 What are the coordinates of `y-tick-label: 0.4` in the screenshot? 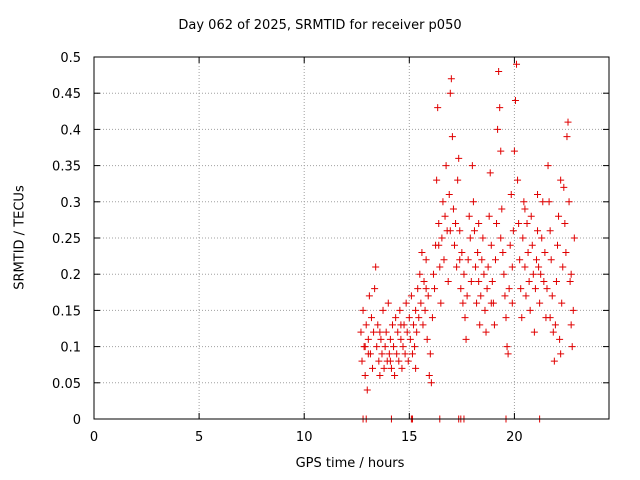 It's located at (70, 130).